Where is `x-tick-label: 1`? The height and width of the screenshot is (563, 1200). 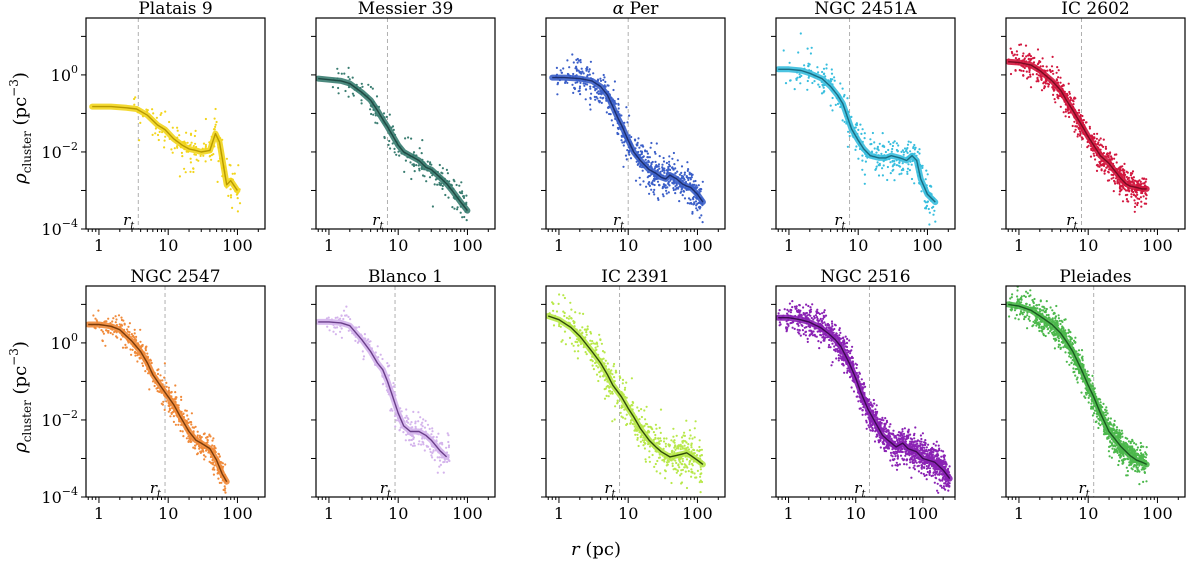
x-tick-label: 1 is located at coordinates (1019, 245).